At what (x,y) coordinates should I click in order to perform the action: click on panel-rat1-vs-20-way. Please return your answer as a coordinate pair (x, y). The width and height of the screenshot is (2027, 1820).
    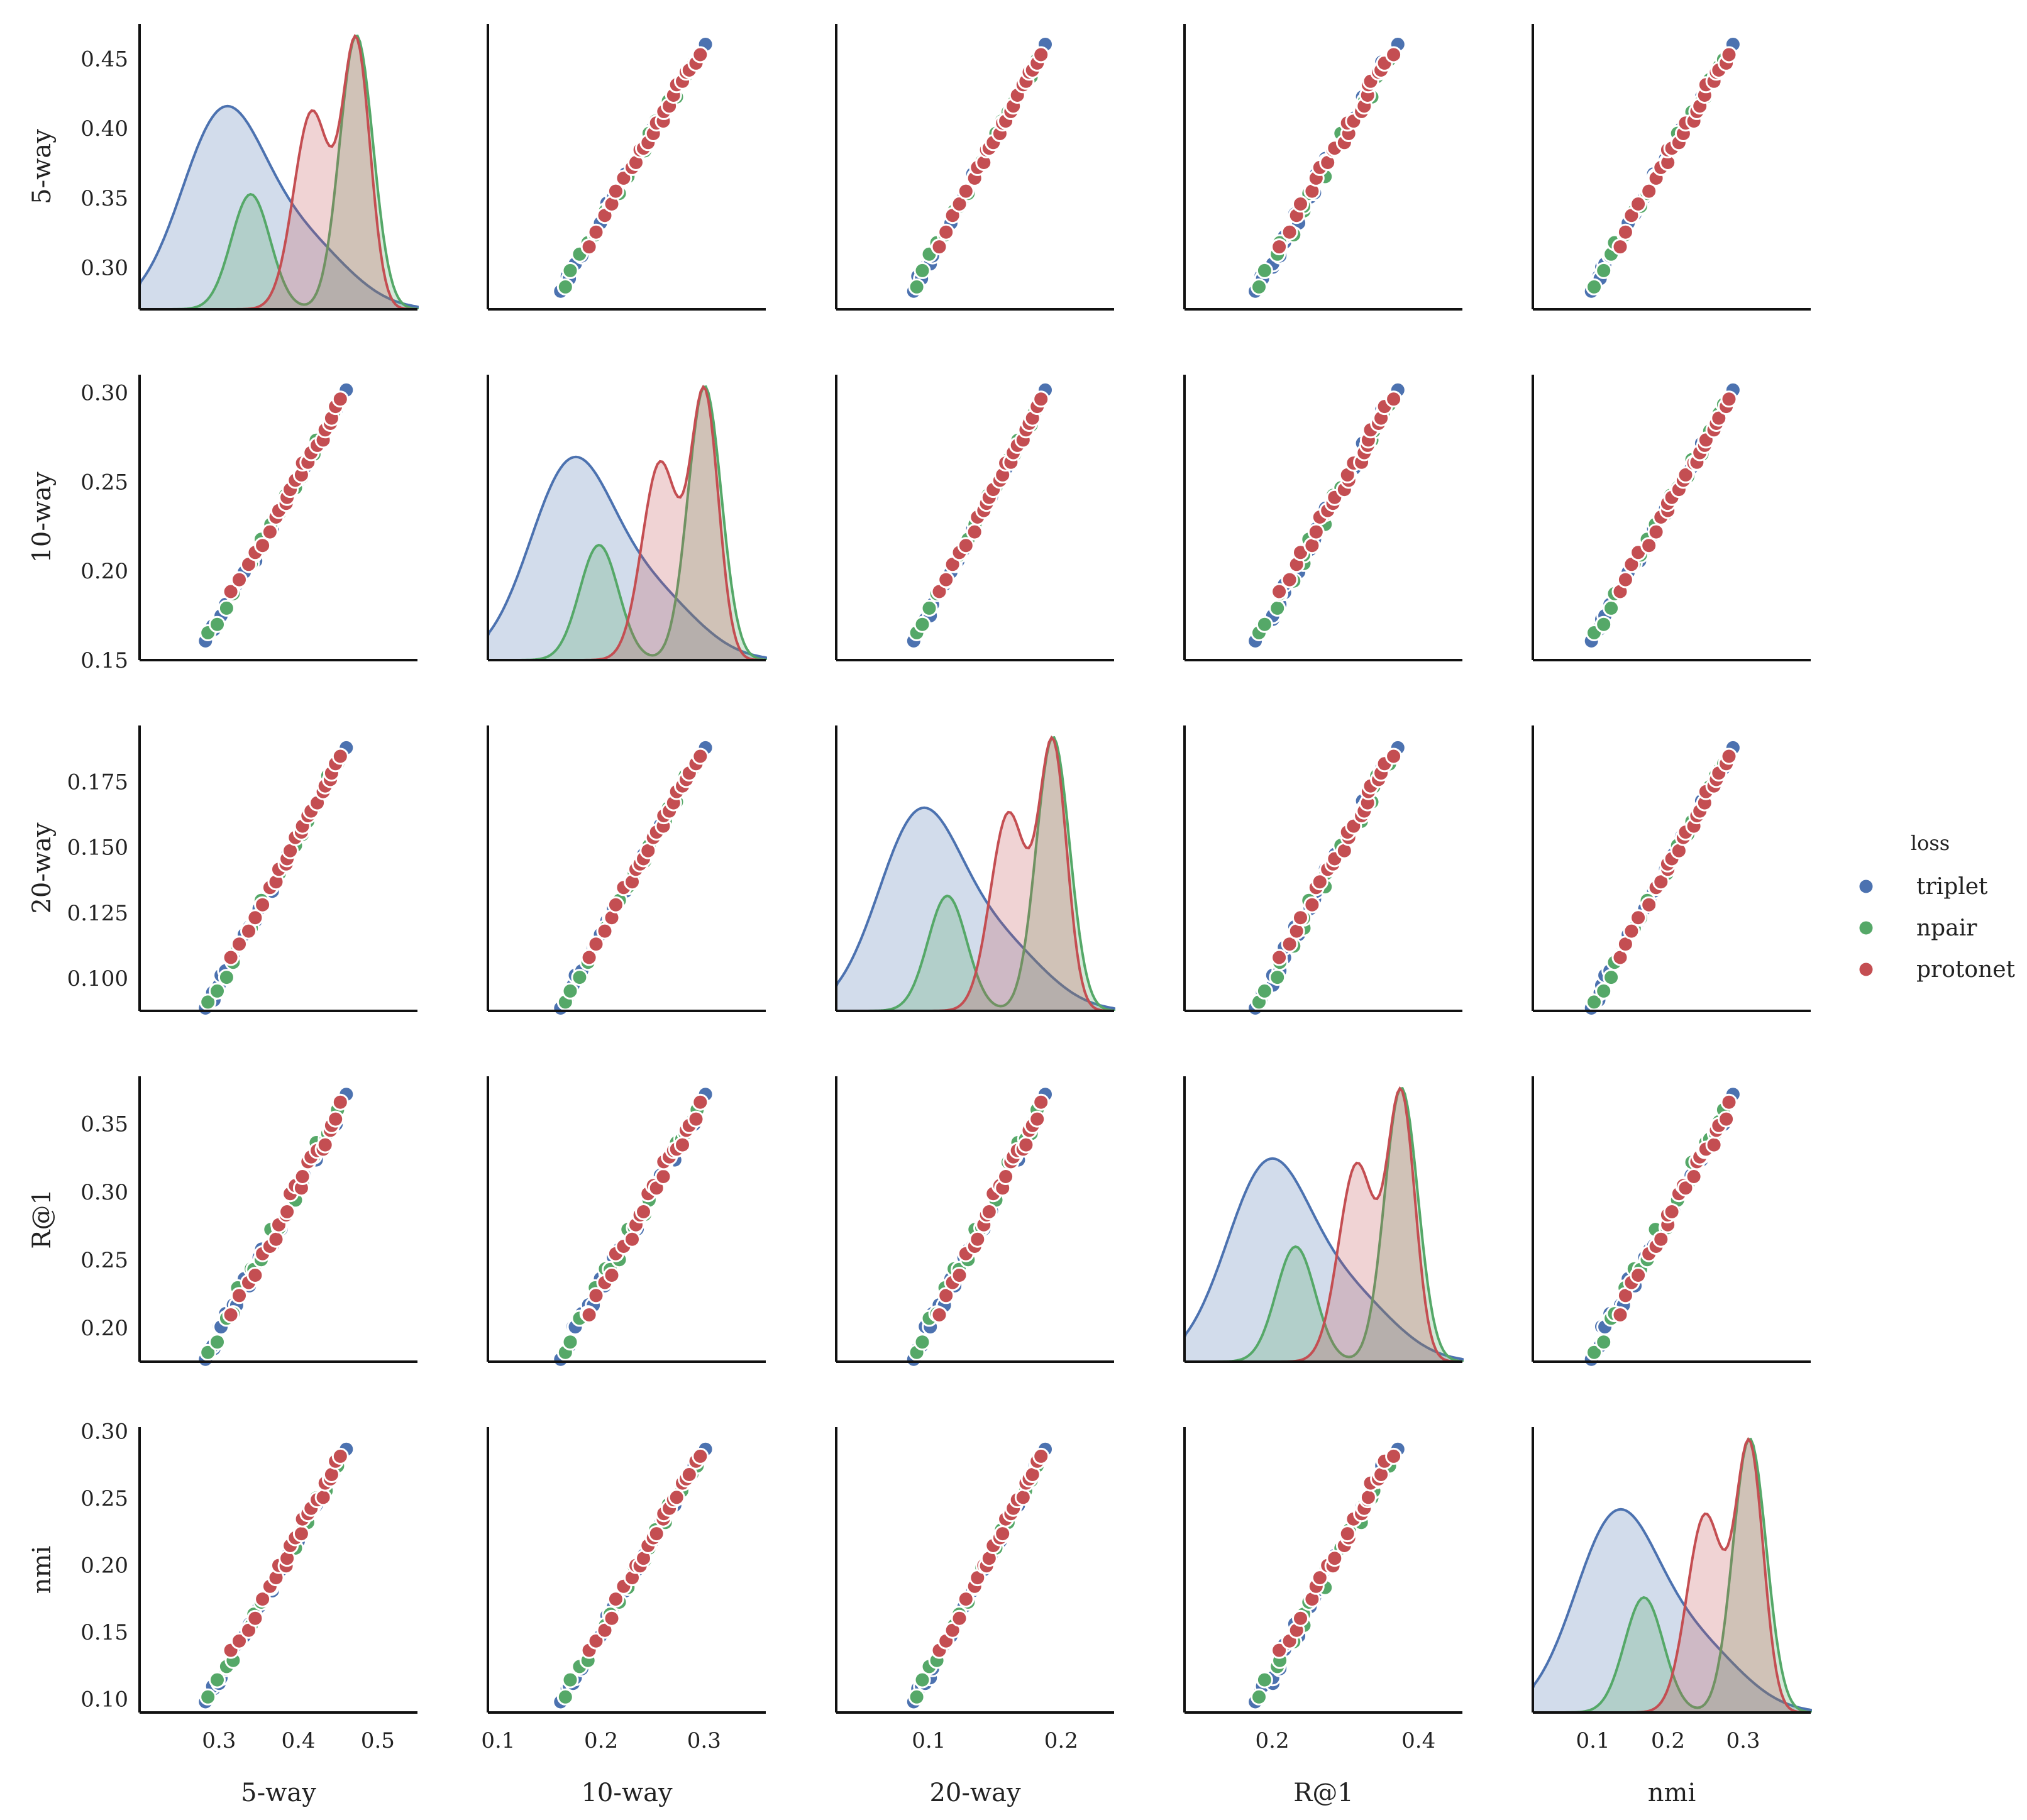
    Looking at the image, I should click on (975, 1222).